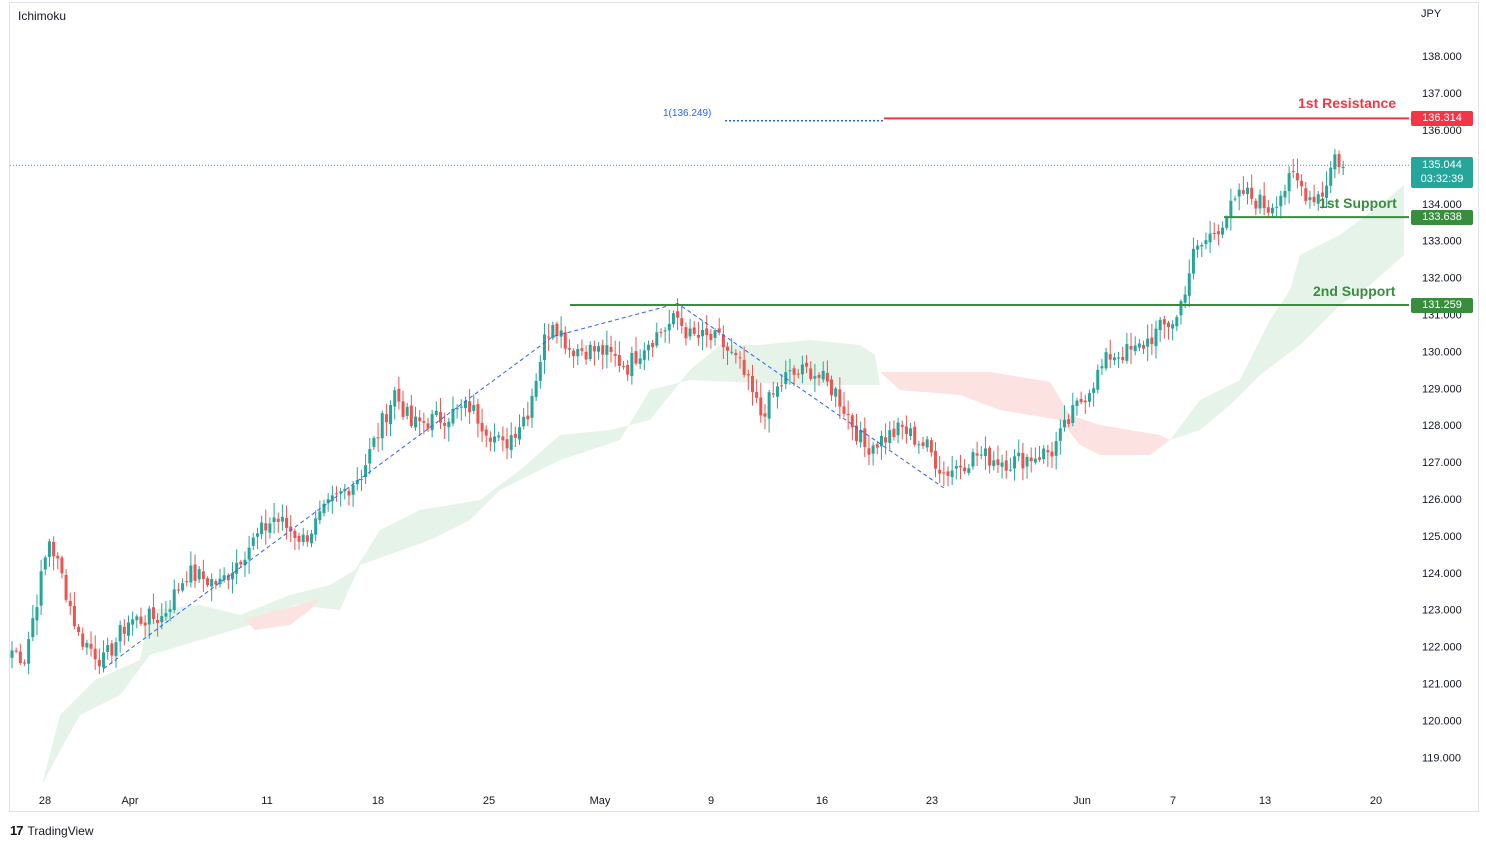 Image resolution: width=1486 pixels, height=848 pixels. Describe the element at coordinates (932, 801) in the screenshot. I see `x-tick-label: 23` at that location.